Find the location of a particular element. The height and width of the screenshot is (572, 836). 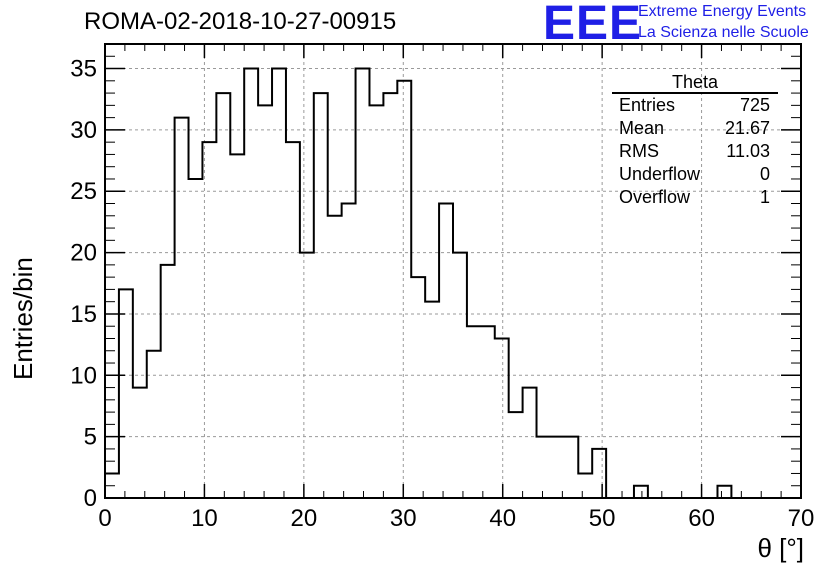

x-tick-label: 10 is located at coordinates (204, 518).